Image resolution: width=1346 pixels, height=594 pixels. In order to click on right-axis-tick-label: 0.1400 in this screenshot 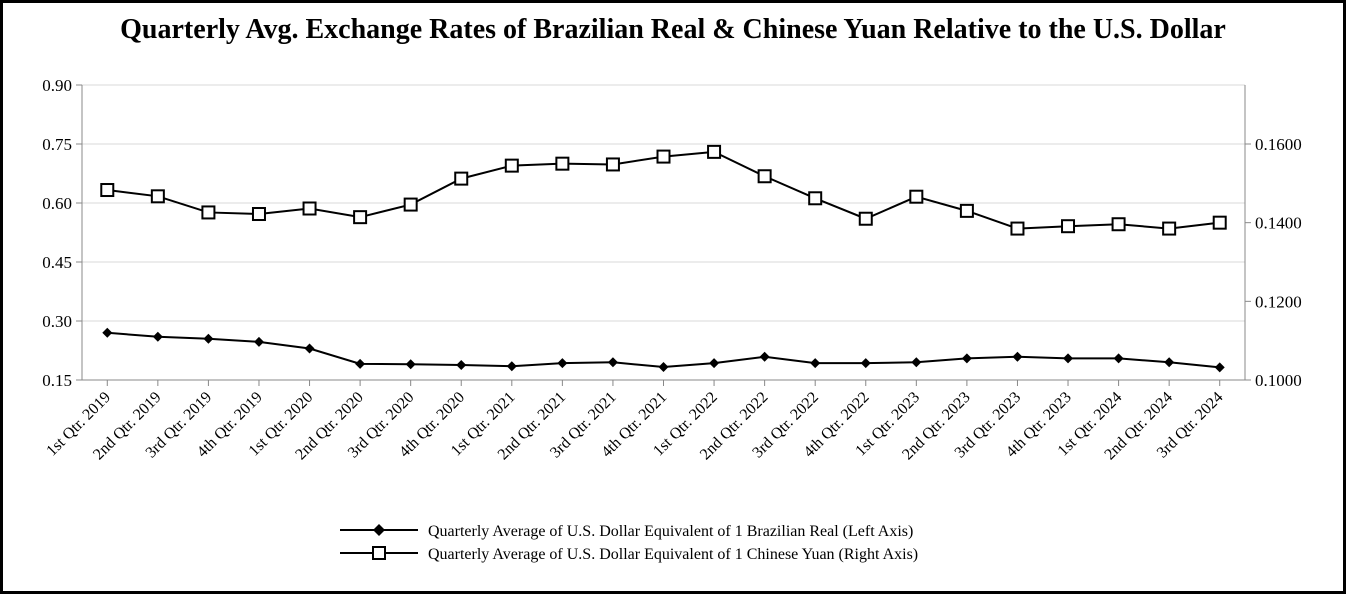, I will do `click(1278, 223)`.